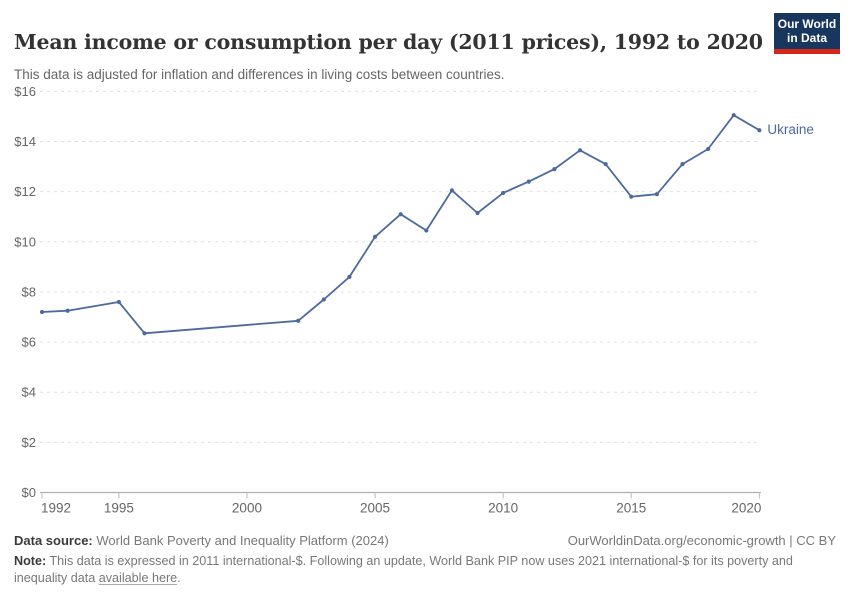  What do you see at coordinates (179, 577) in the screenshot?
I see `note-suffix: .` at bounding box center [179, 577].